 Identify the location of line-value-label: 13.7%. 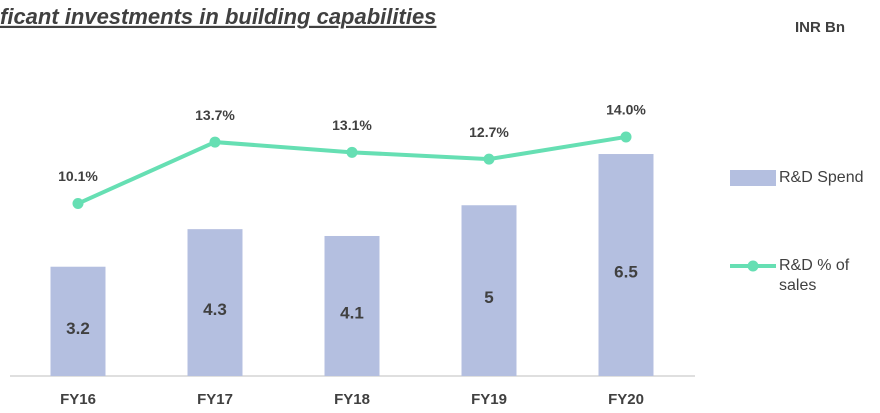
(215, 115).